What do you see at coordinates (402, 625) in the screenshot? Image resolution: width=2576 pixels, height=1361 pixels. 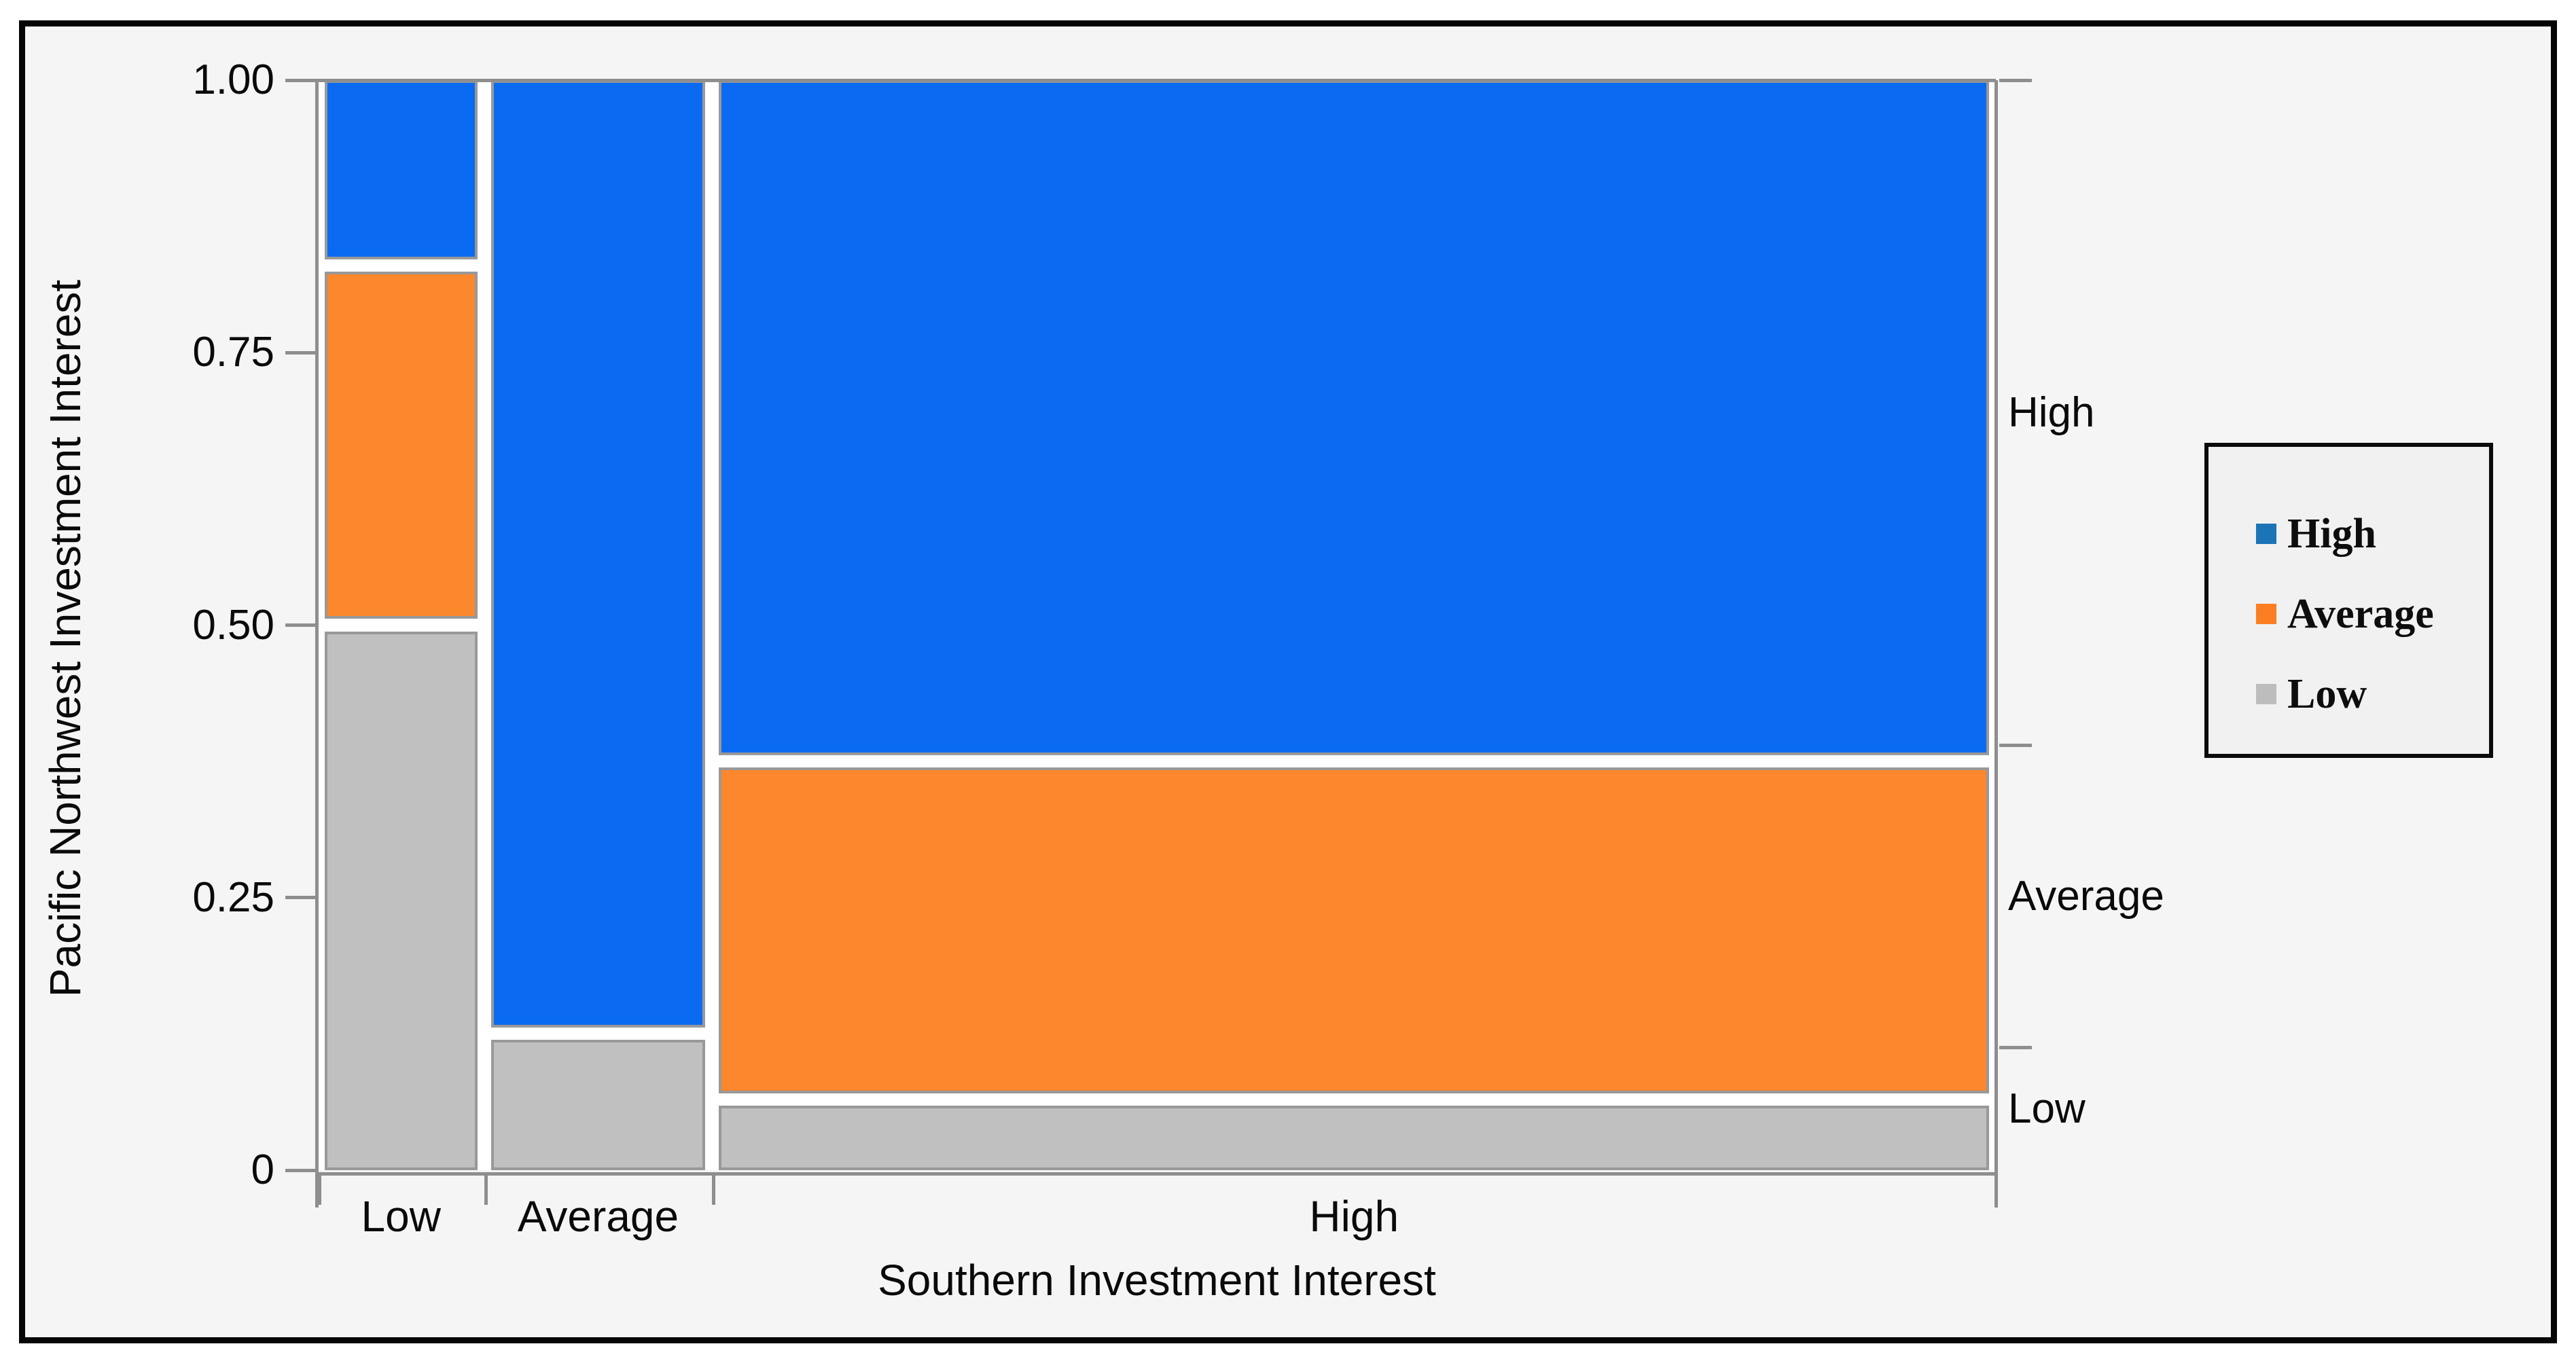 I see `mosaic-column-low` at bounding box center [402, 625].